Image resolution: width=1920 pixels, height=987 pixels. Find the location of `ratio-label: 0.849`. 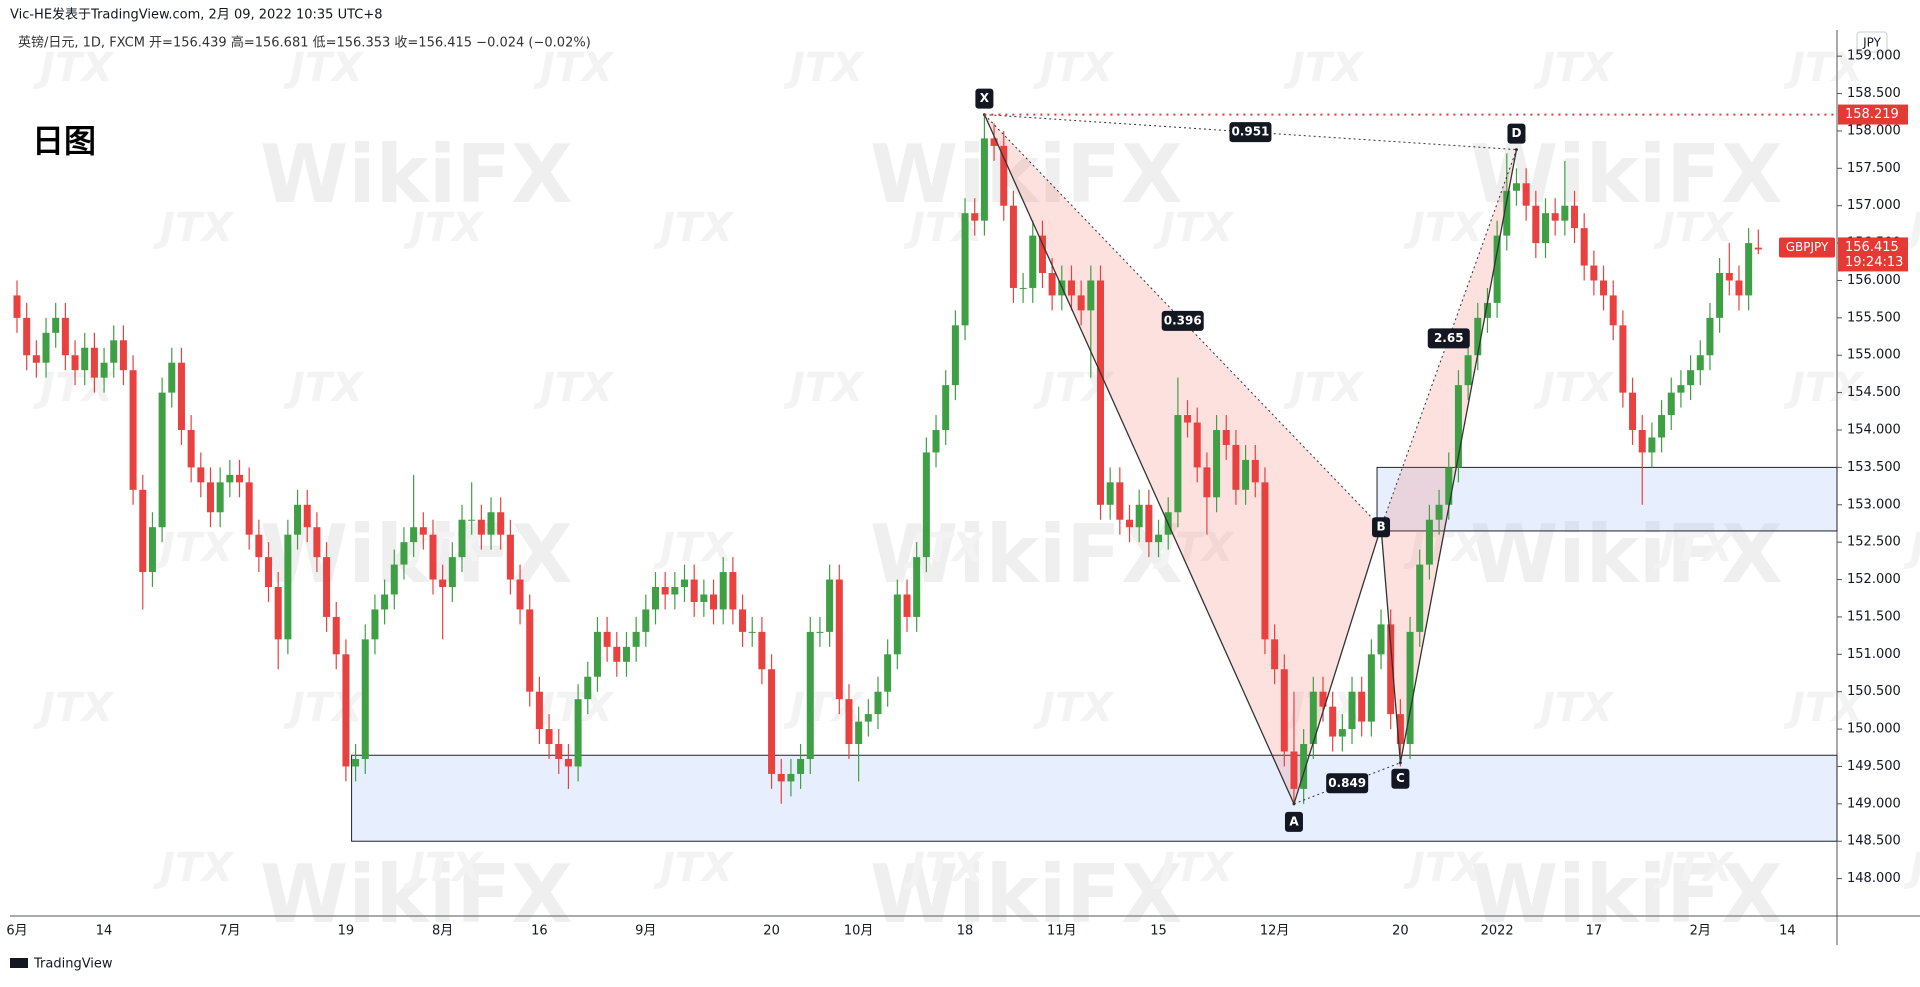

ratio-label: 0.849 is located at coordinates (1347, 783).